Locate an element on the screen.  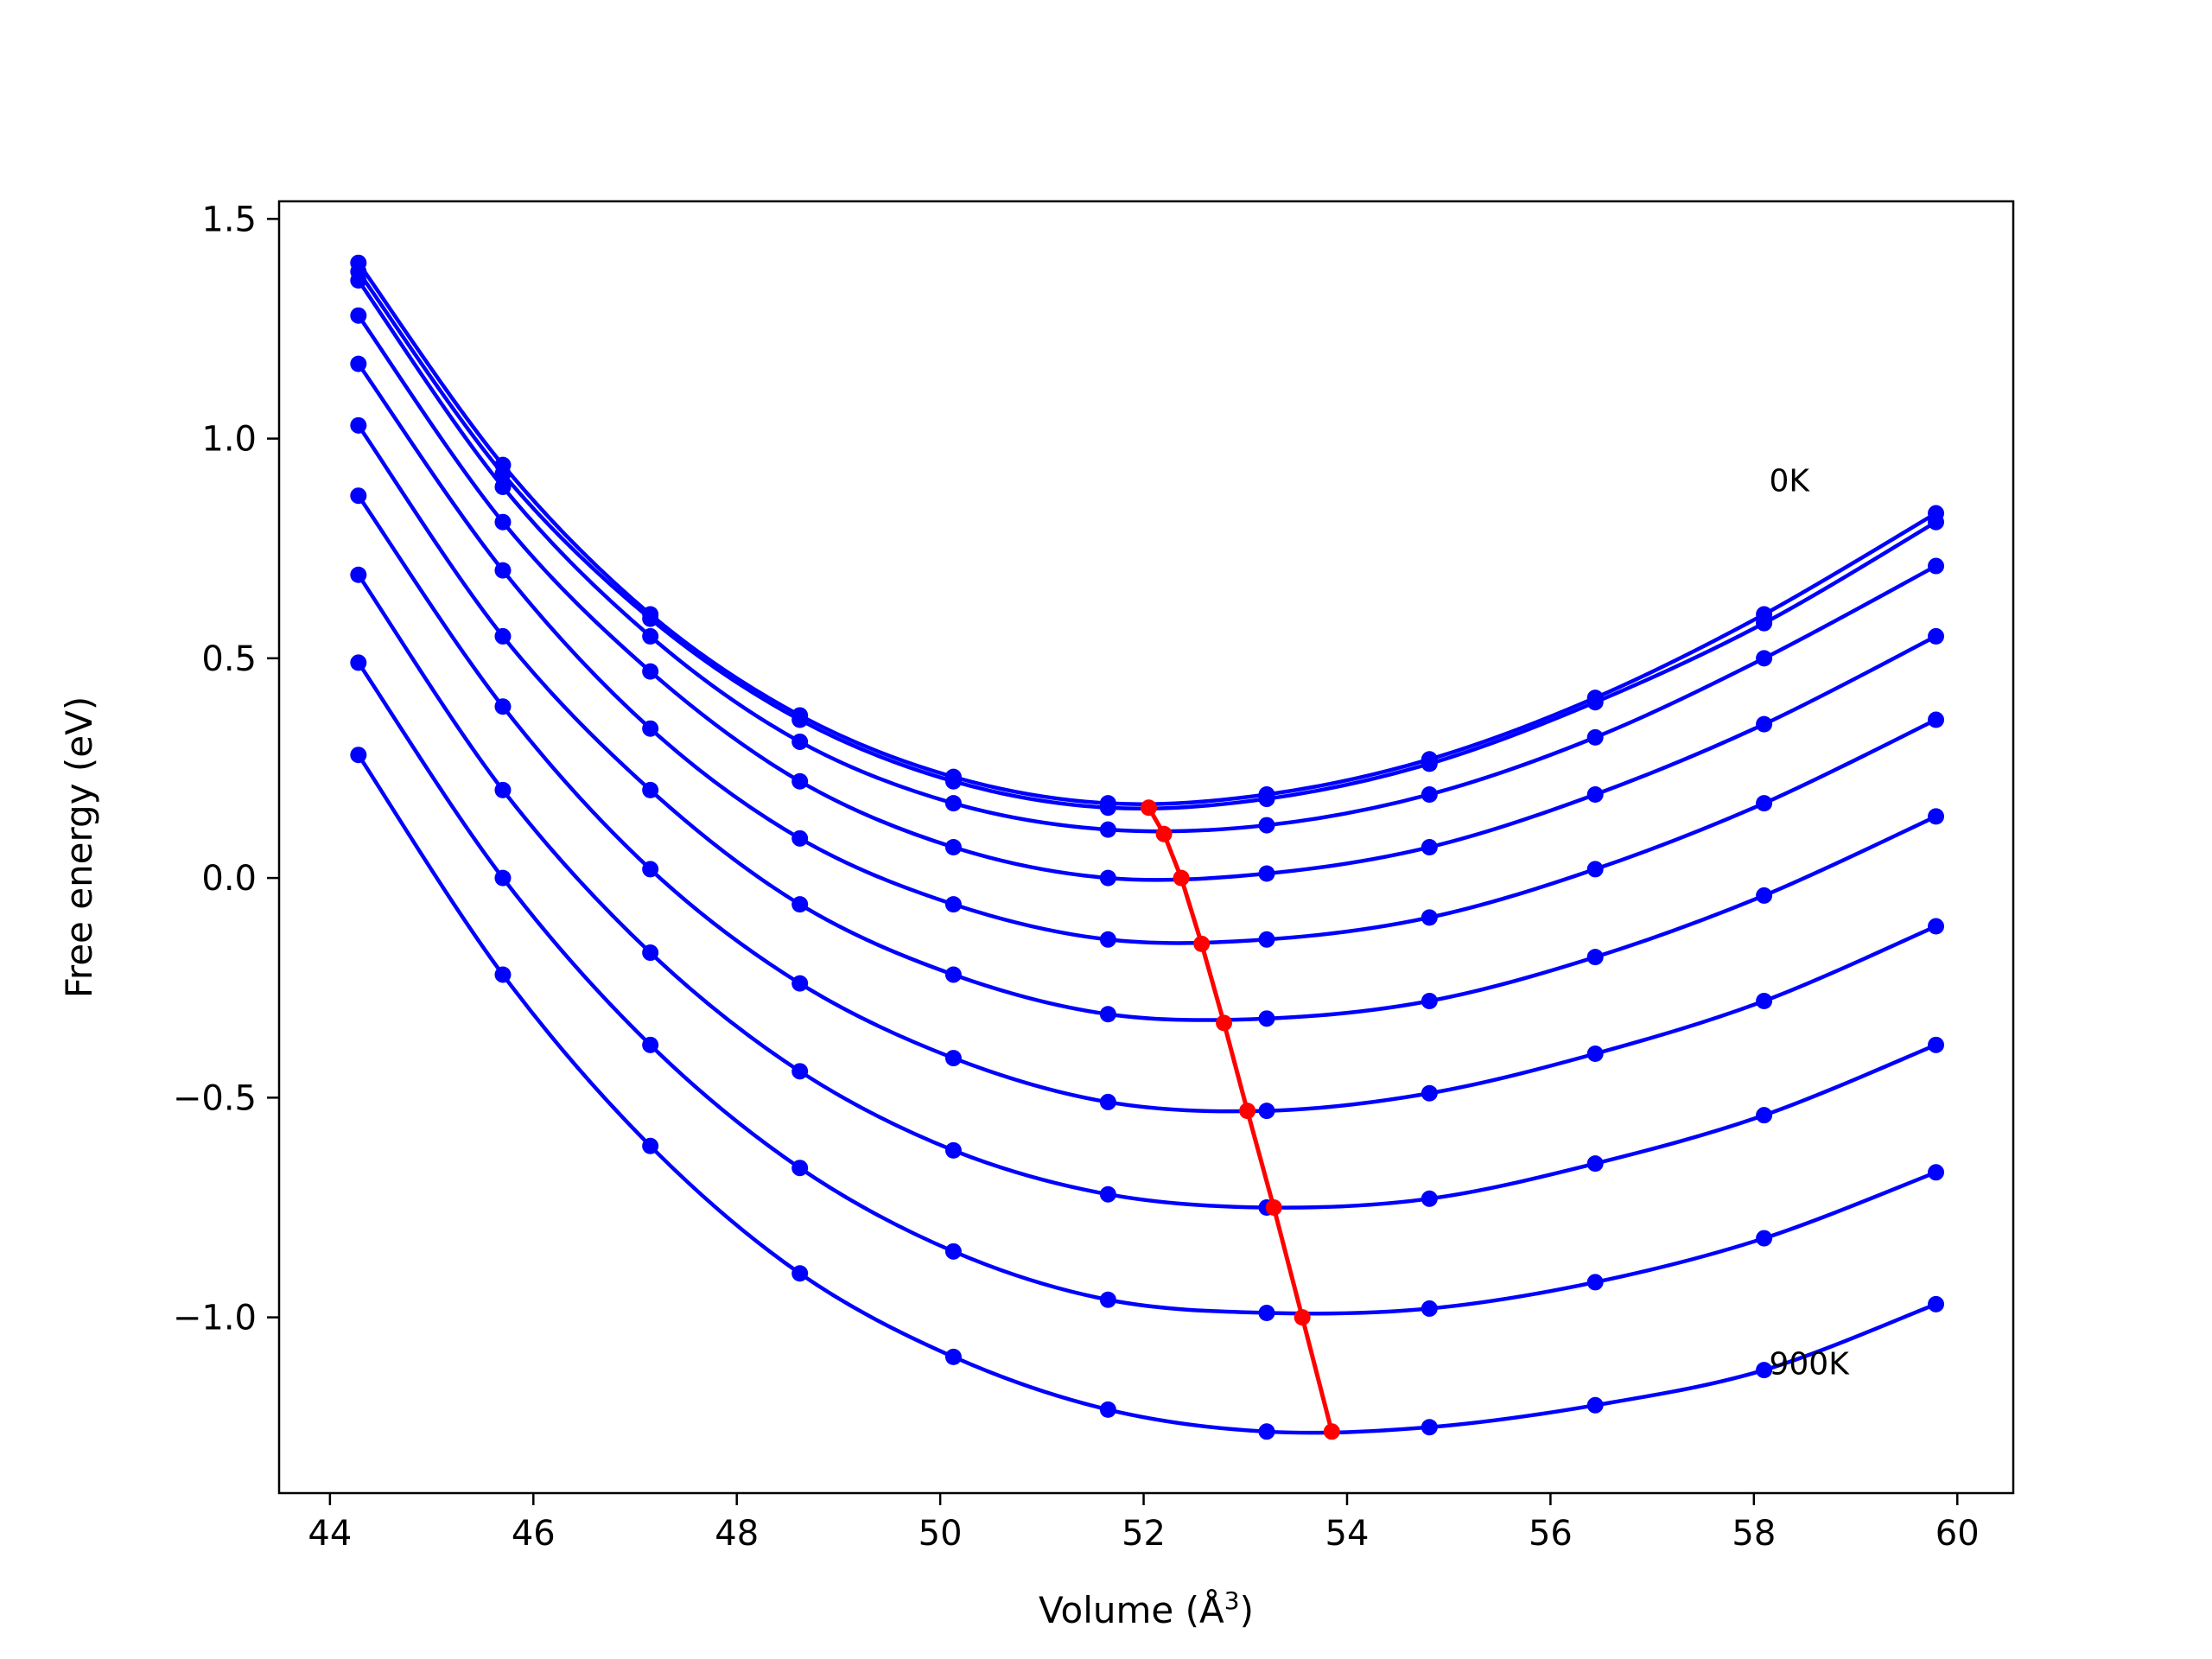
x-tick-label-7: 58 is located at coordinates (1754, 1534).